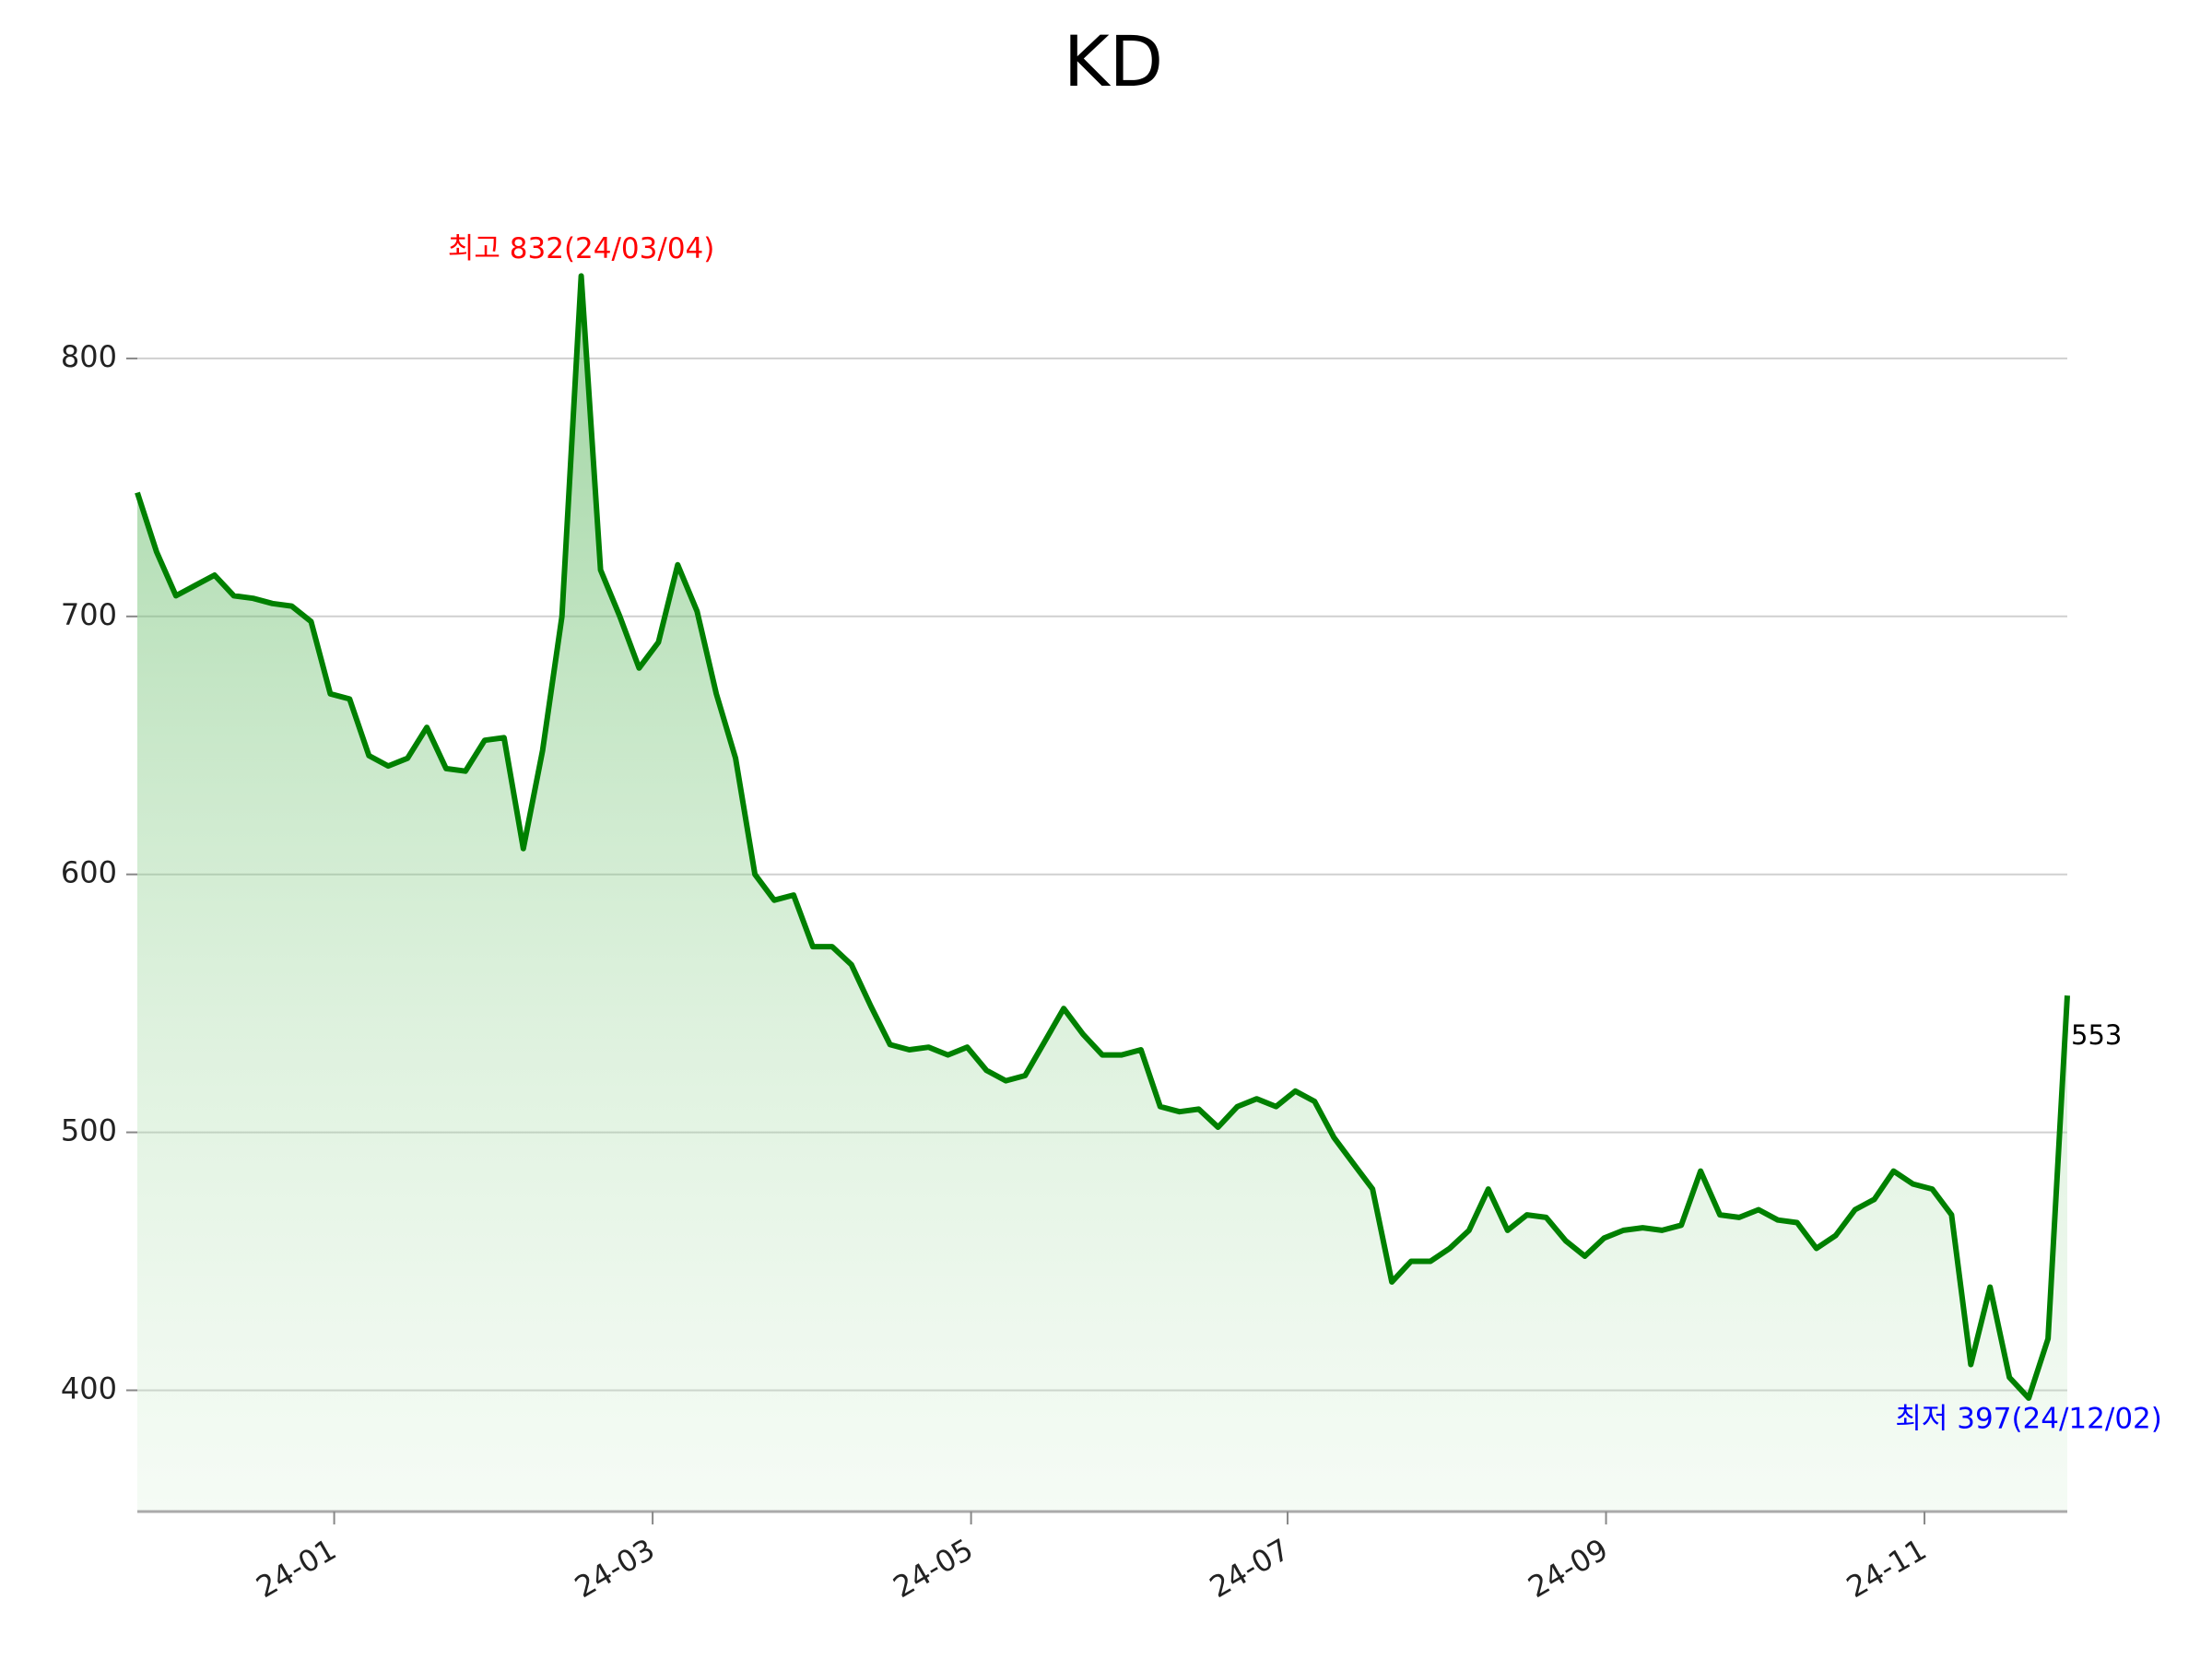 This screenshot has height=1659, width=2212. Describe the element at coordinates (581, 248) in the screenshot. I see `max-annotation: 최고 832(24/03/04)` at that location.